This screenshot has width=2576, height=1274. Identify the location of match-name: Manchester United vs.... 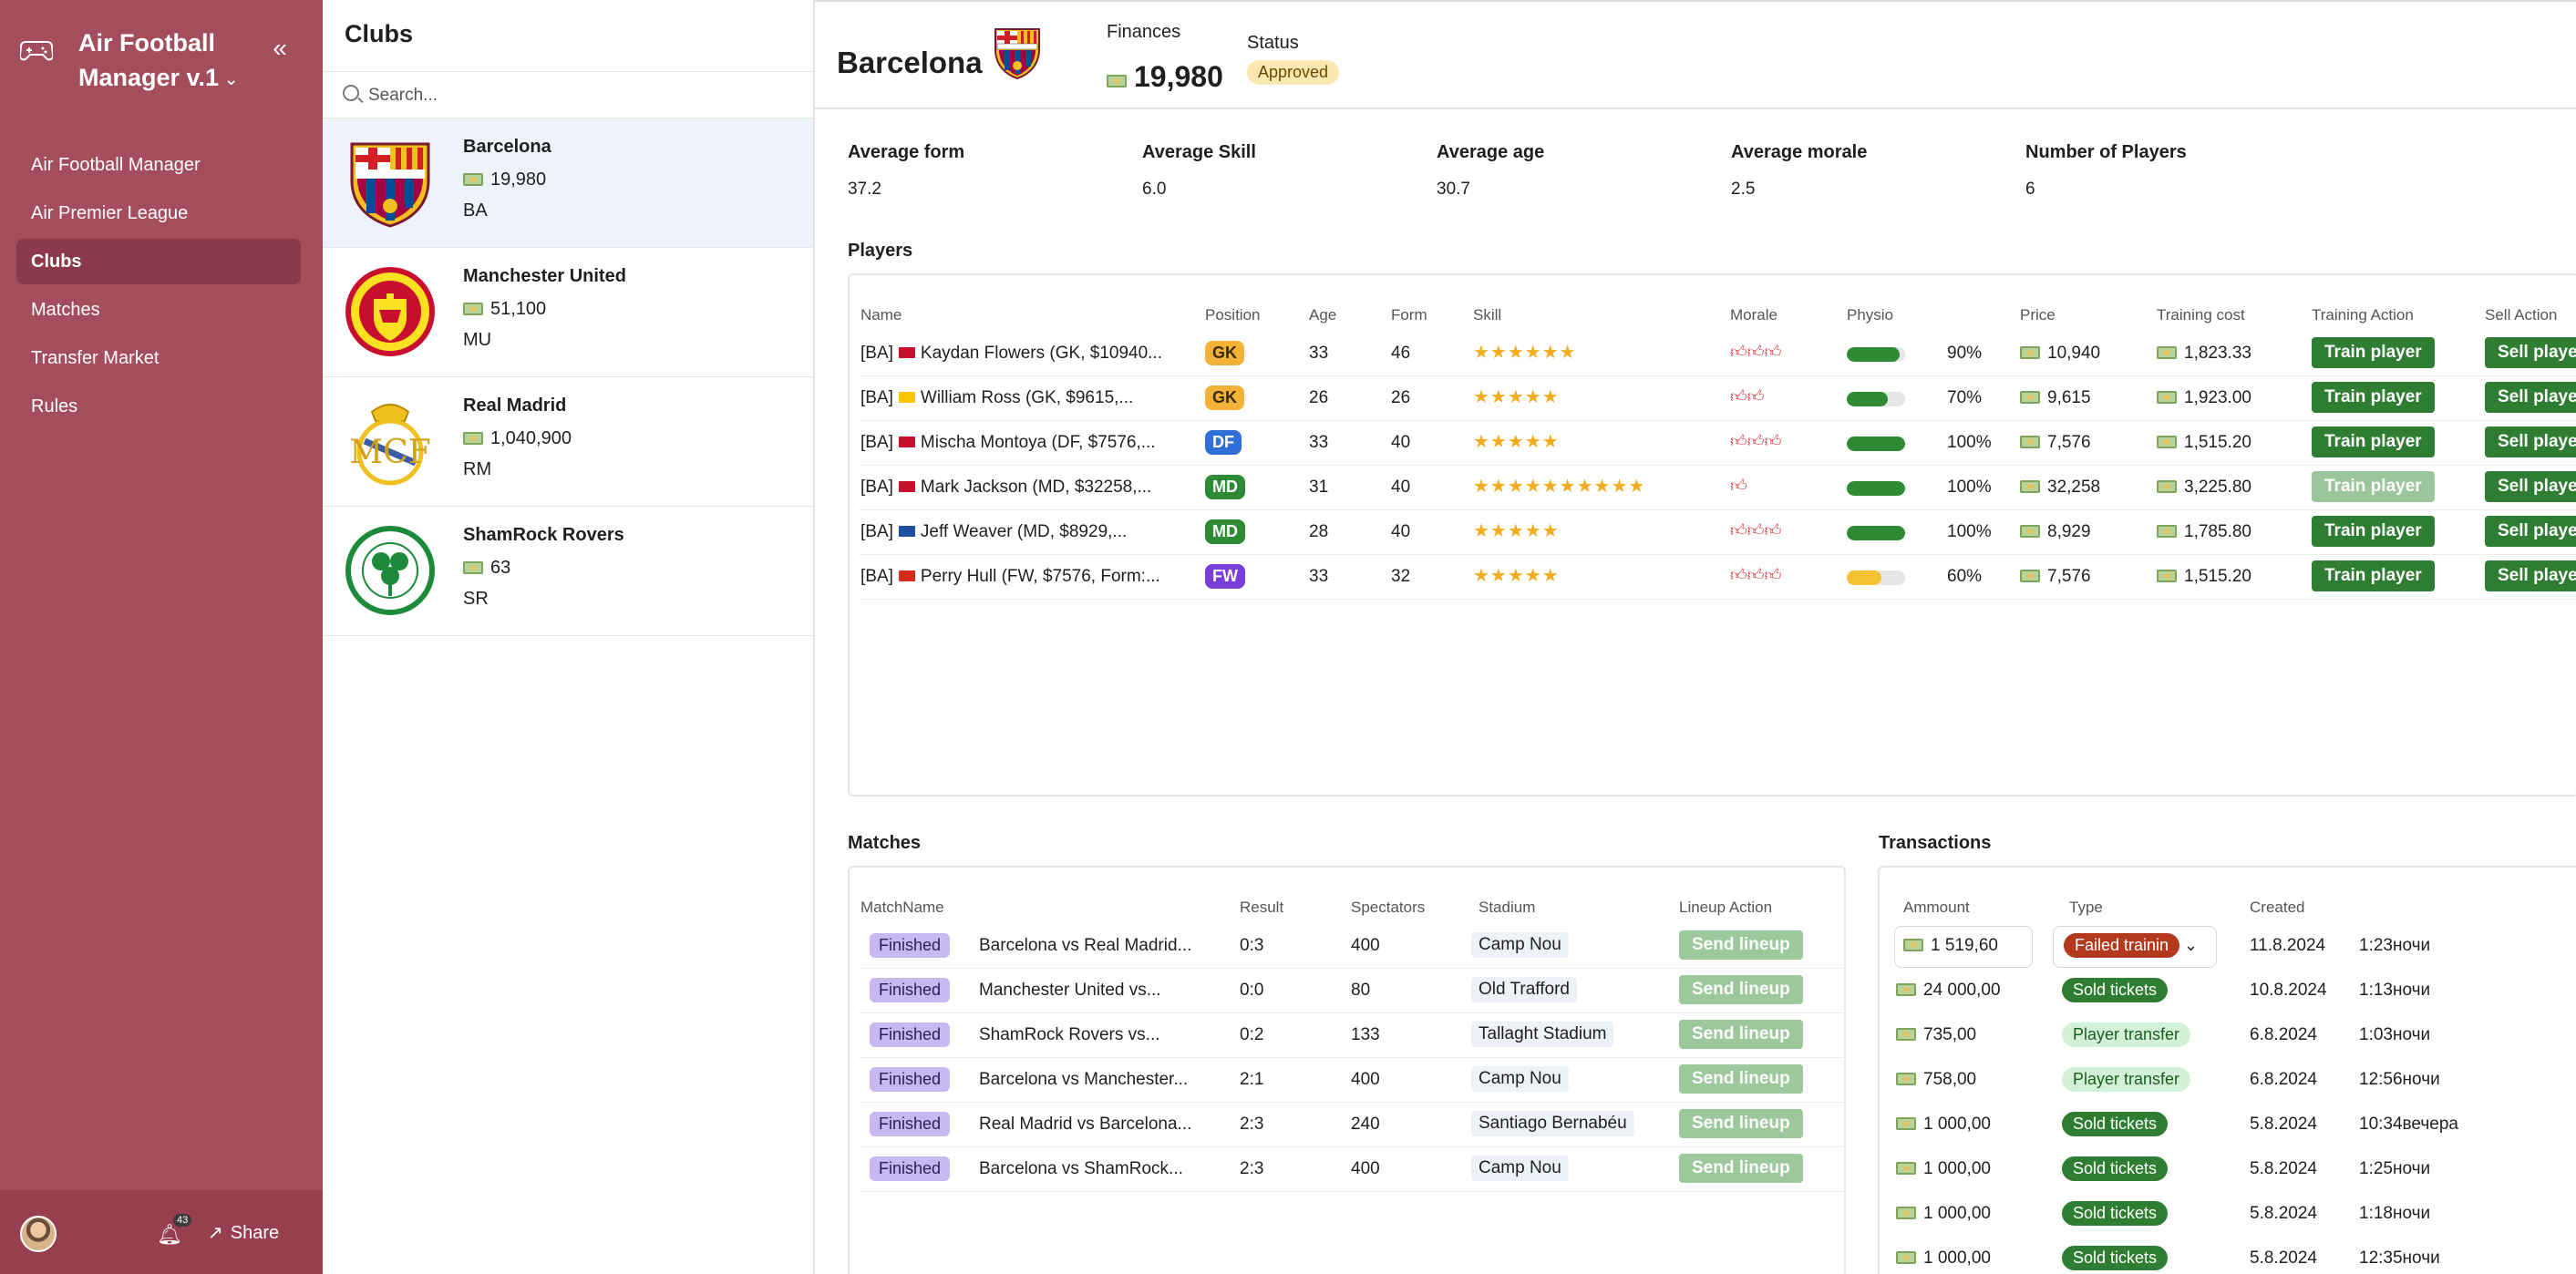
(1070, 990).